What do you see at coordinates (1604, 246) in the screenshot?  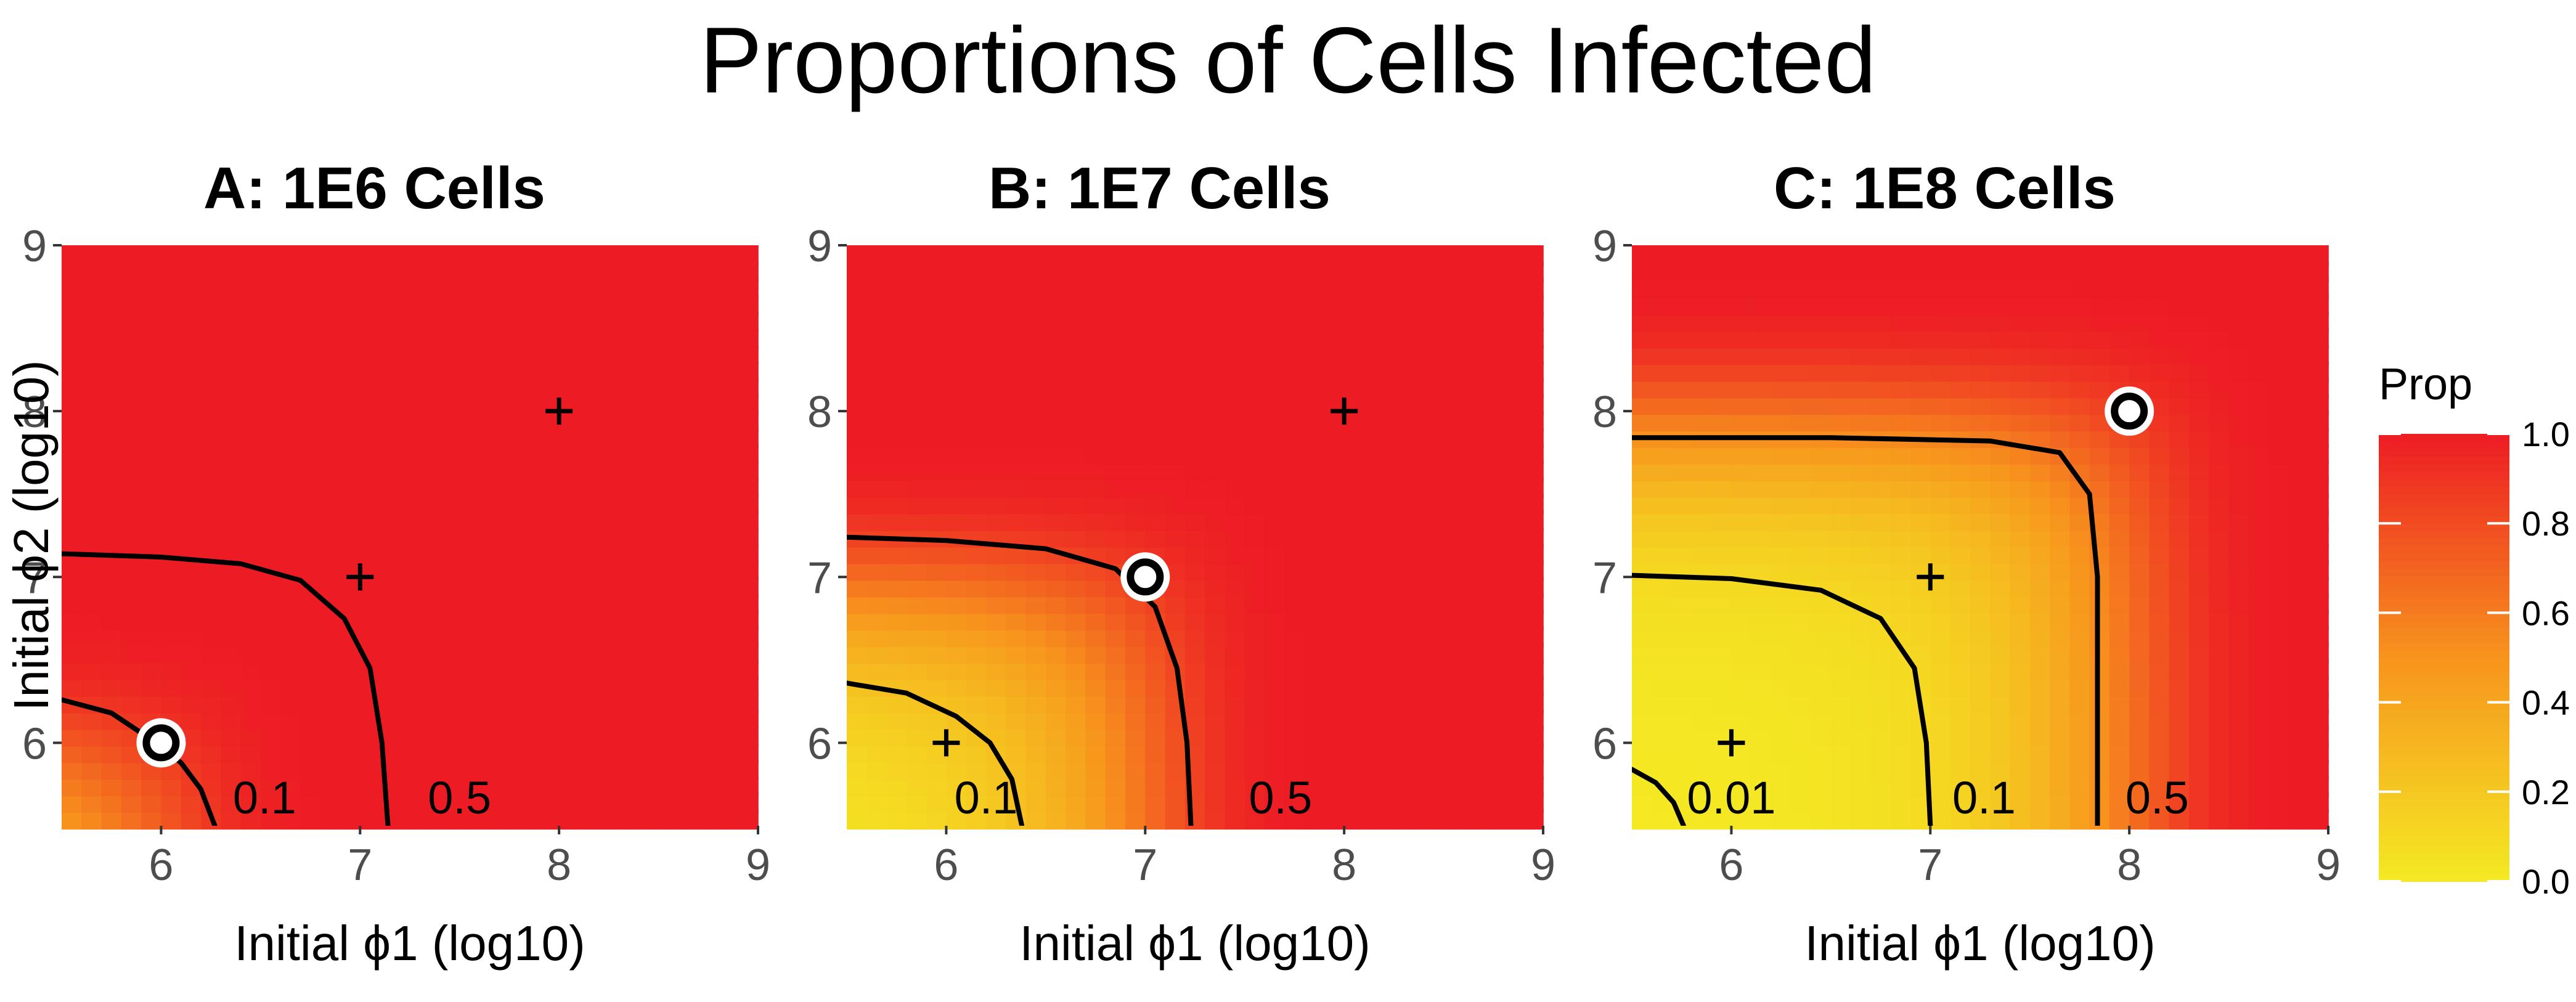 I see `y-tick-label: 9` at bounding box center [1604, 246].